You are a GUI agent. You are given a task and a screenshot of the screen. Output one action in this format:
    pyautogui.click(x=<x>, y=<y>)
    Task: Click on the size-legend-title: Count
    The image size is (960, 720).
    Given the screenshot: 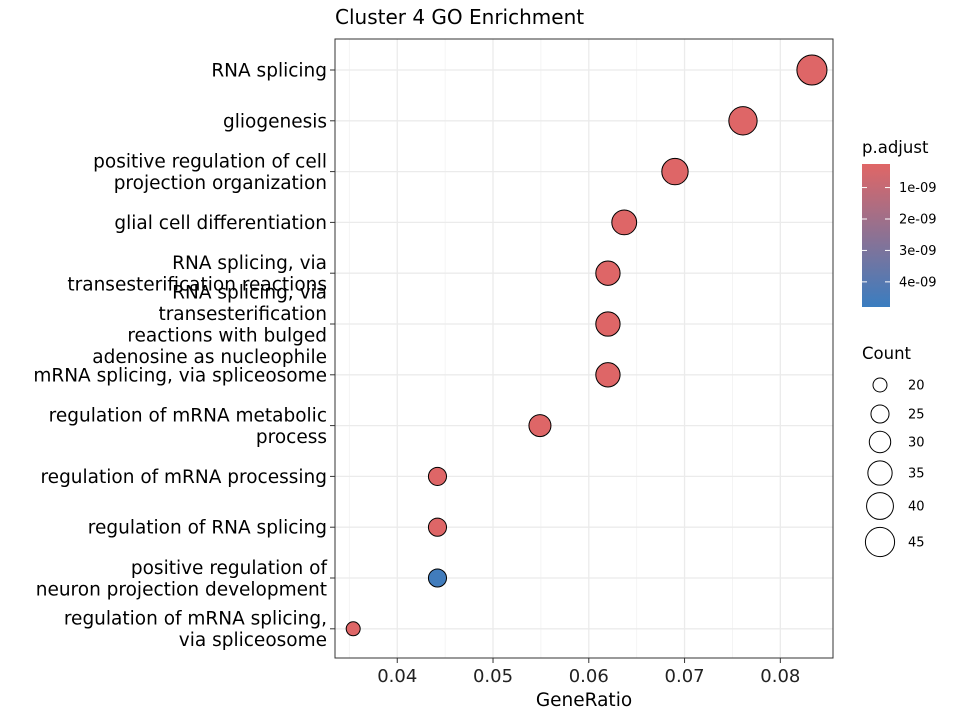 What is the action you would take?
    pyautogui.click(x=887, y=353)
    